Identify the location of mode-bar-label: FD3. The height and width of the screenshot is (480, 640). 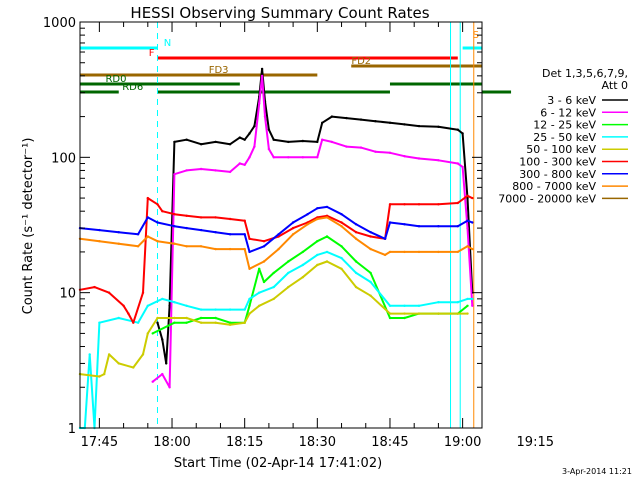
(219, 70).